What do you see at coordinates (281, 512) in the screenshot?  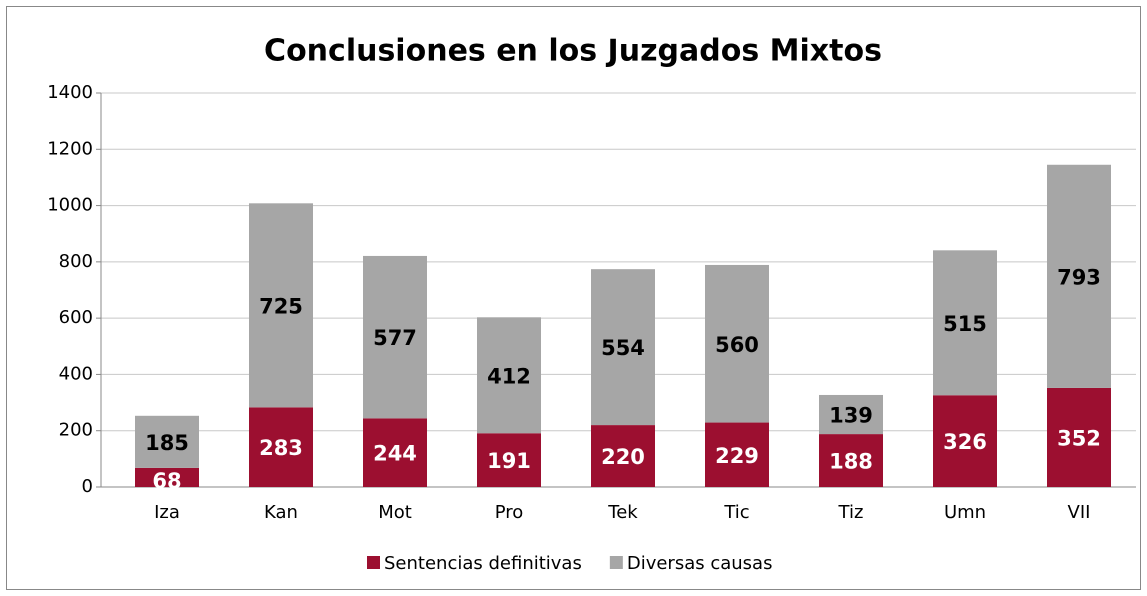 I see `x-tick-label: Kan` at bounding box center [281, 512].